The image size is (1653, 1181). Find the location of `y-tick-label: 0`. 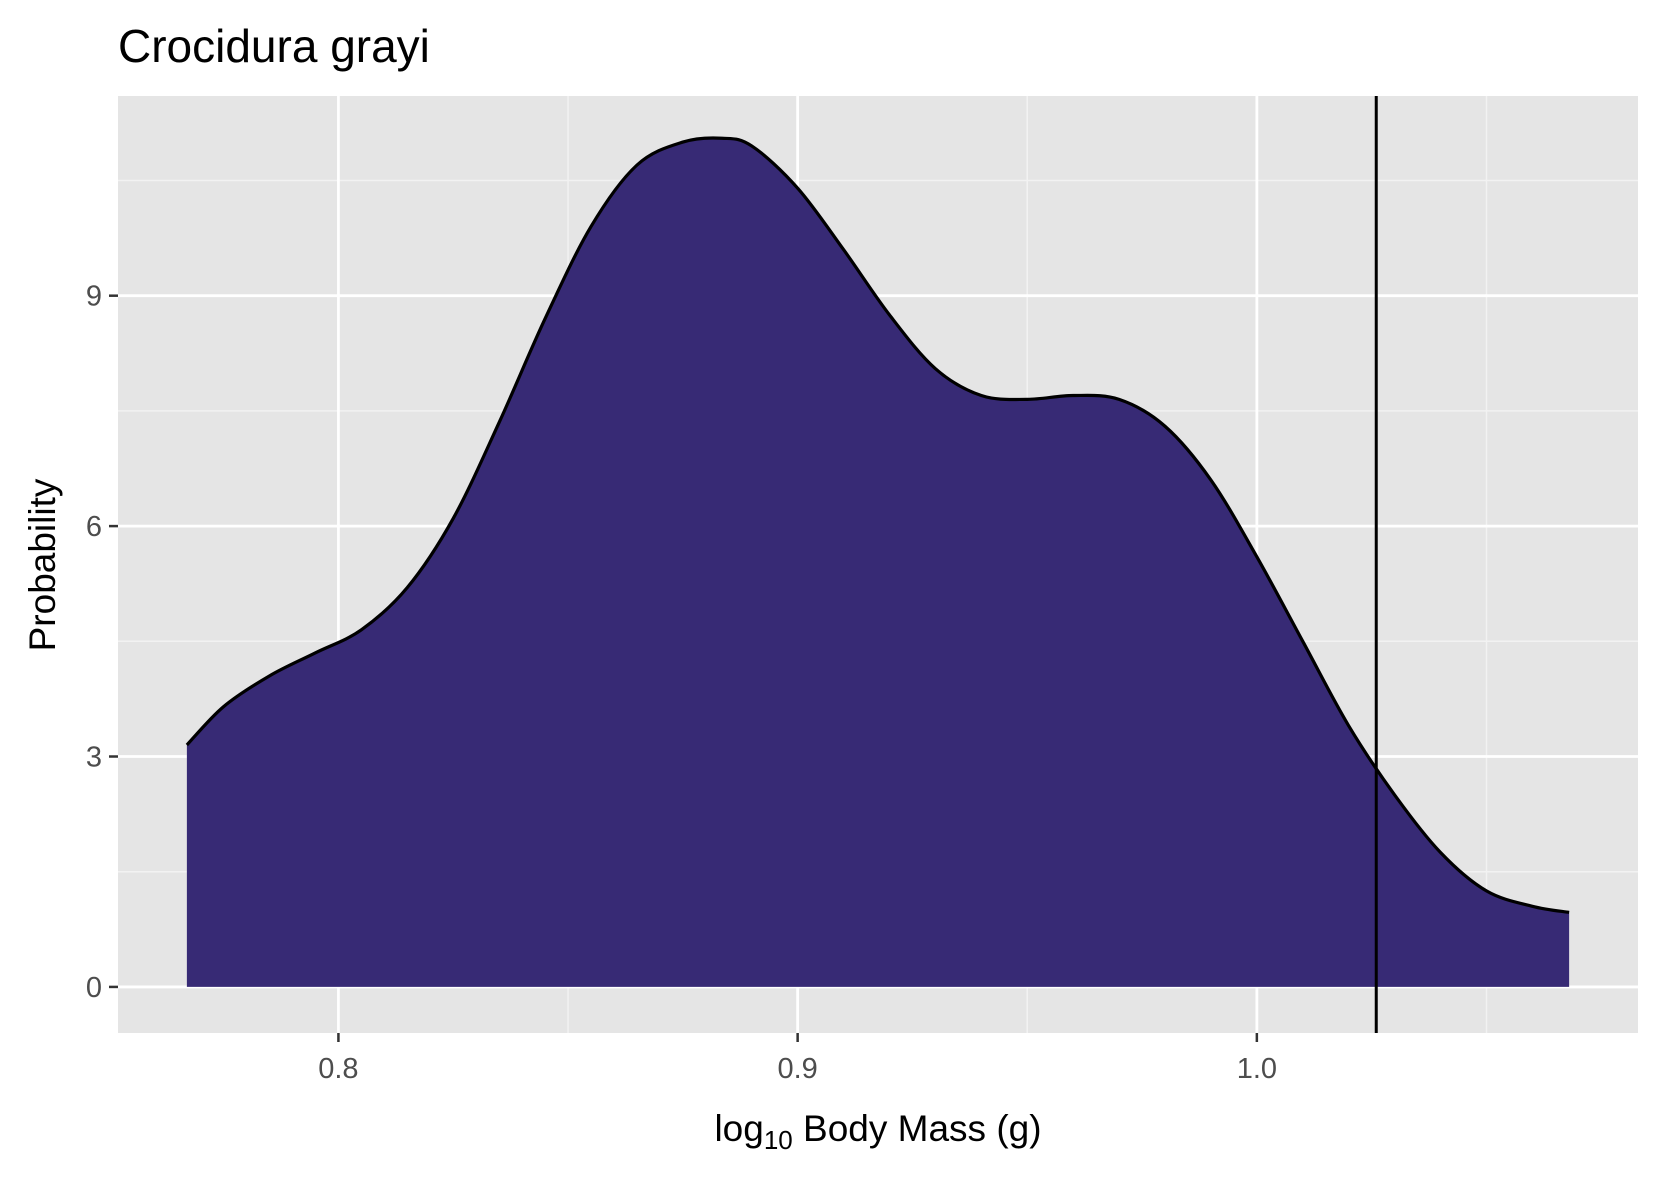

y-tick-label: 0 is located at coordinates (94, 988).